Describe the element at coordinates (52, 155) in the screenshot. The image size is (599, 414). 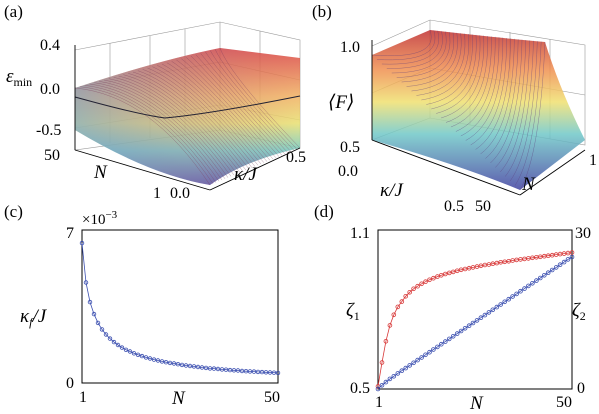
I see `panel-a-N-tick-50: 50` at that location.